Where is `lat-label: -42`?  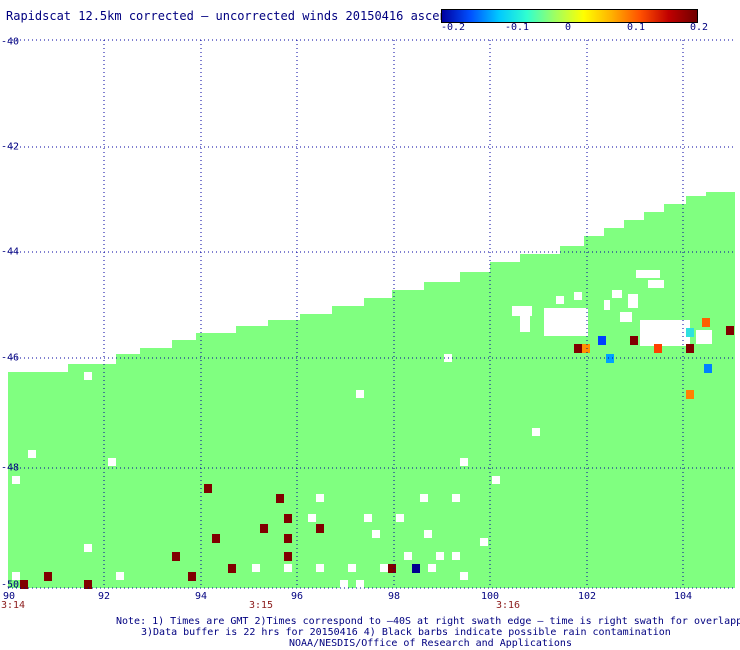
lat-label: -42 is located at coordinates (10, 147).